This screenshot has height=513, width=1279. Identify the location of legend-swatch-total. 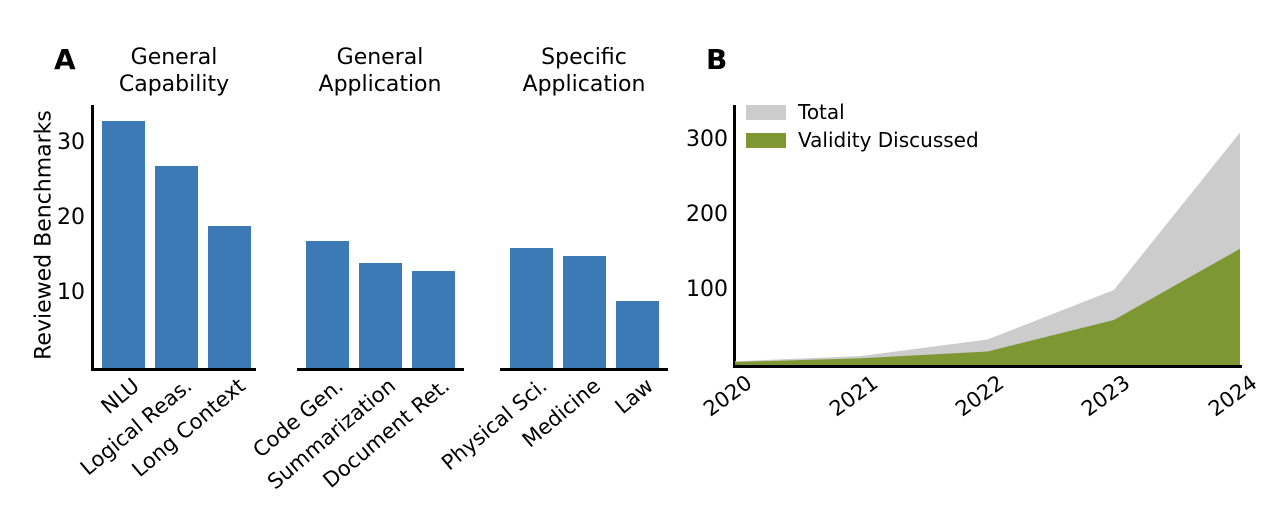
(766, 112).